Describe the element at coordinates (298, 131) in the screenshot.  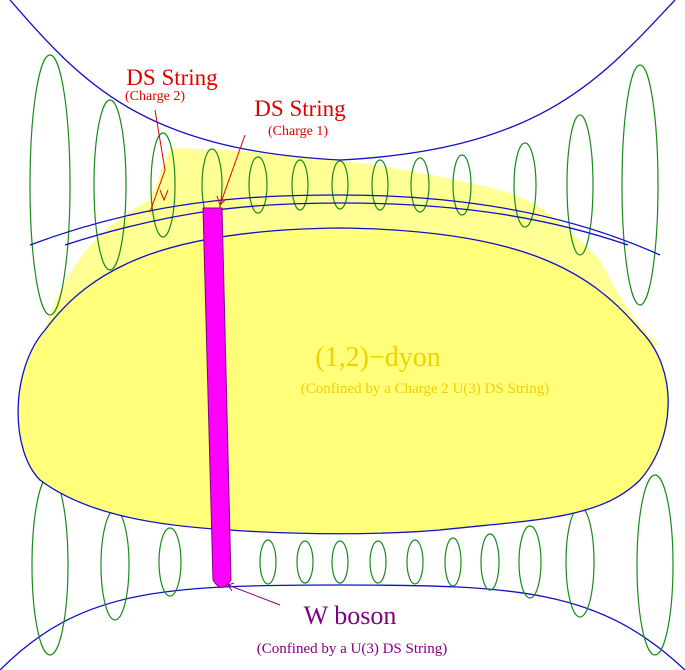
I see `label-subtitle: (Charge 1)` at that location.